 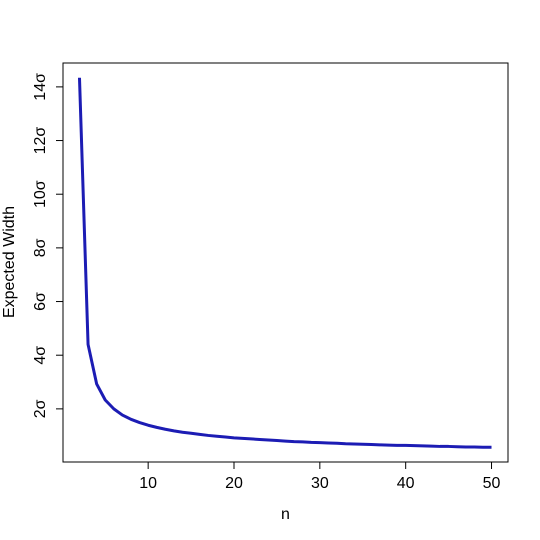 What do you see at coordinates (148, 483) in the screenshot?
I see `x-tick-label: 10` at bounding box center [148, 483].